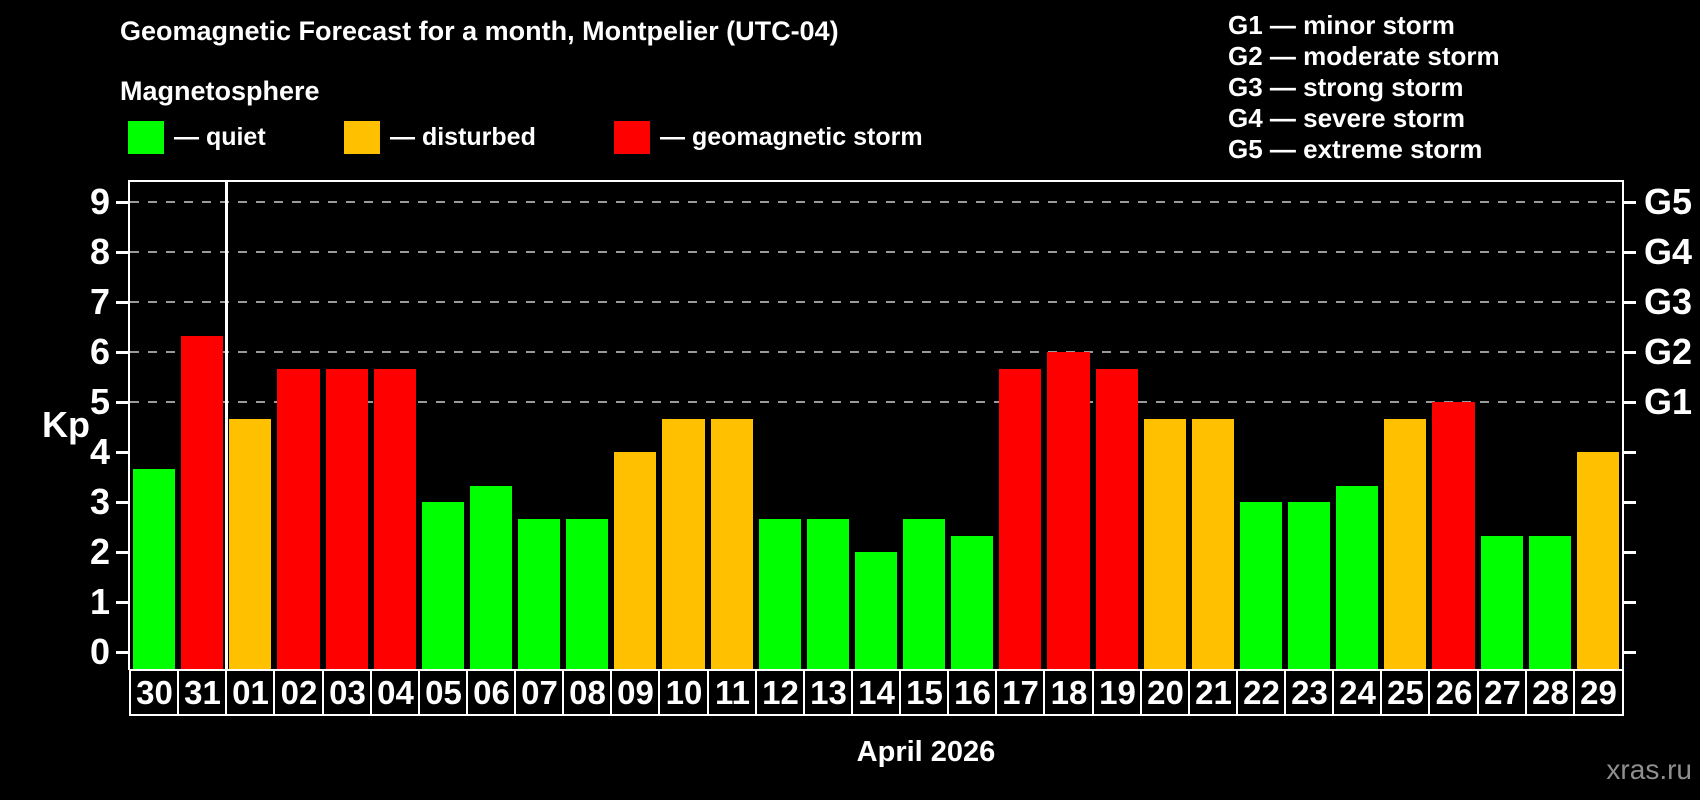 This screenshot has height=800, width=1700. What do you see at coordinates (299, 692) in the screenshot?
I see `date-cell: 02` at bounding box center [299, 692].